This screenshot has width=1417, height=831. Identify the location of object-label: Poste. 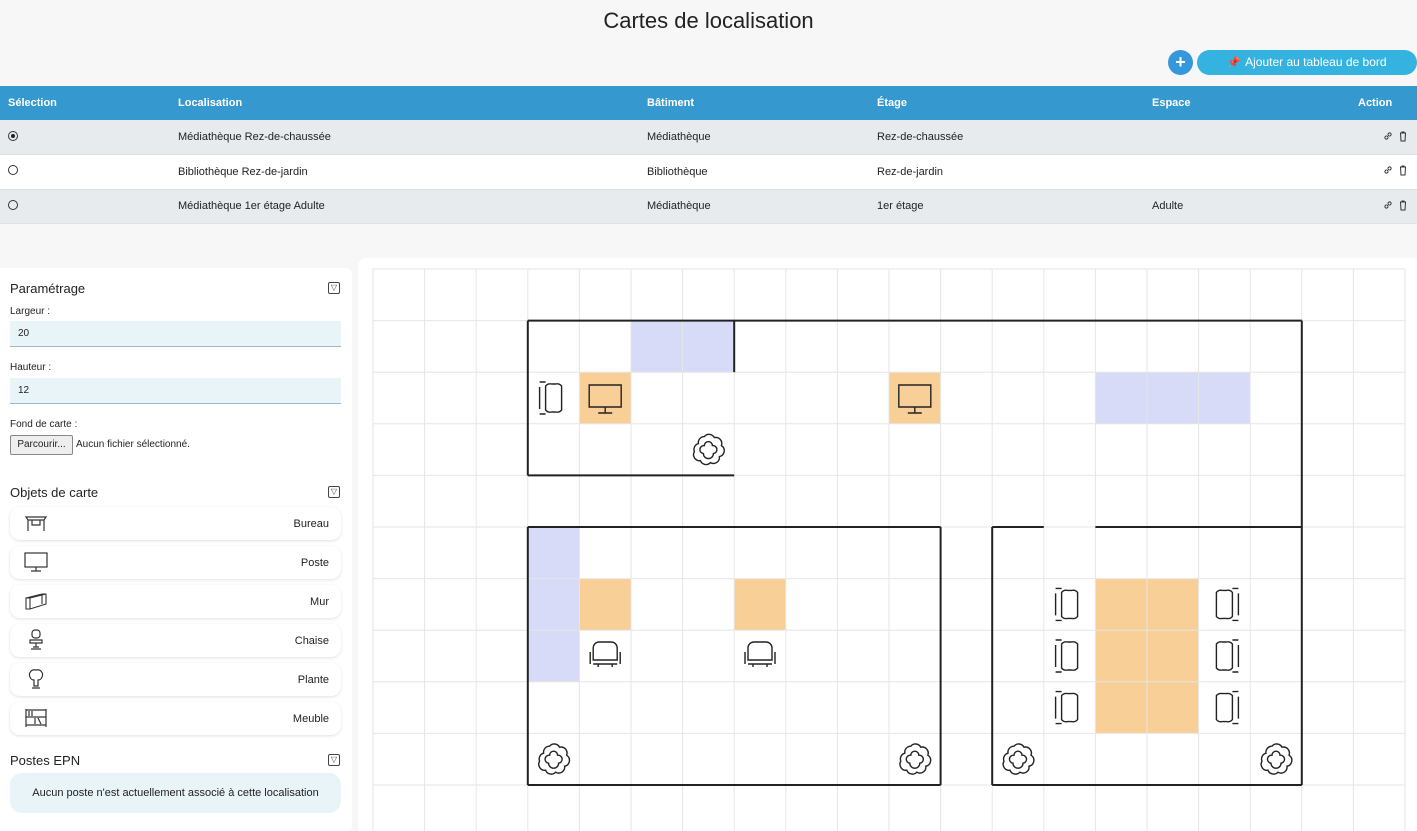
(314, 563).